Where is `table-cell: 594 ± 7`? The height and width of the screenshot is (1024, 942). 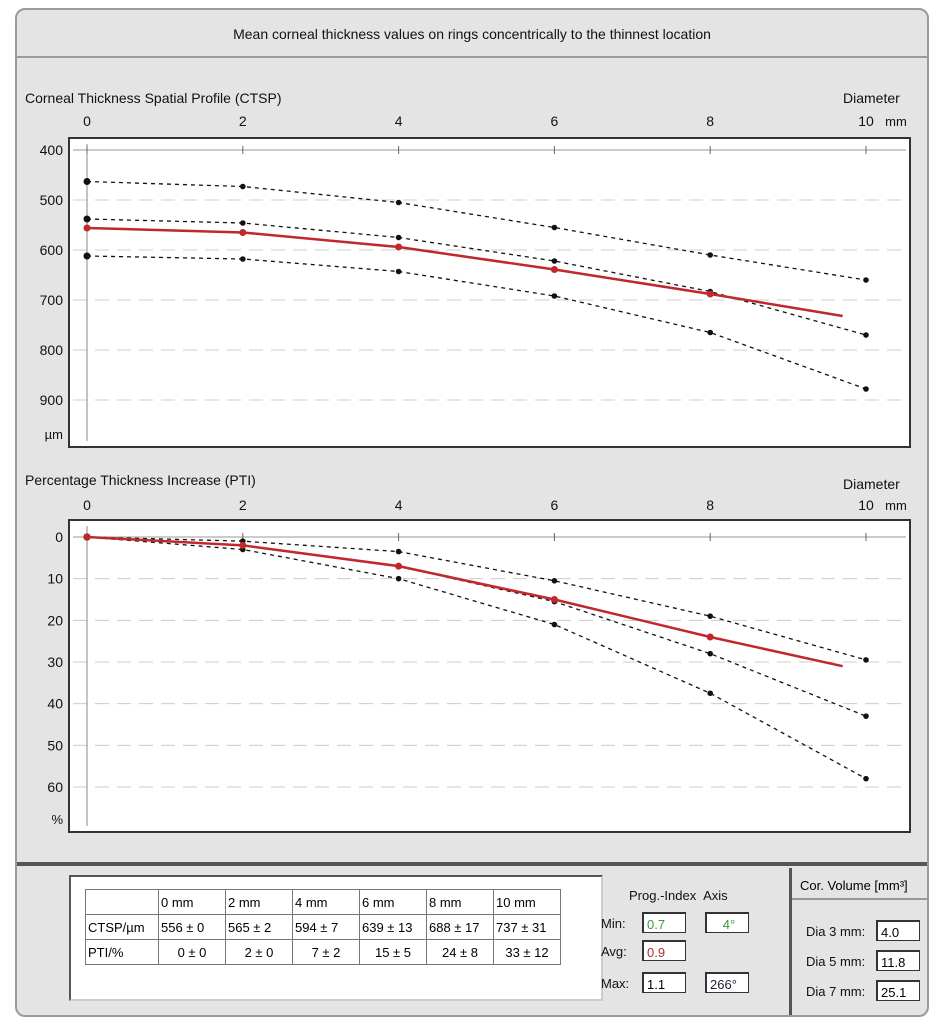 table-cell: 594 ± 7 is located at coordinates (326, 927).